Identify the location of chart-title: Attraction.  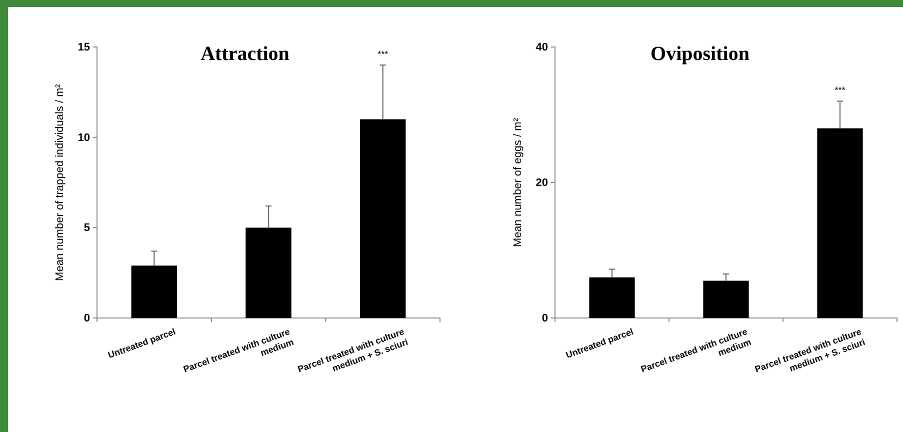
(245, 54).